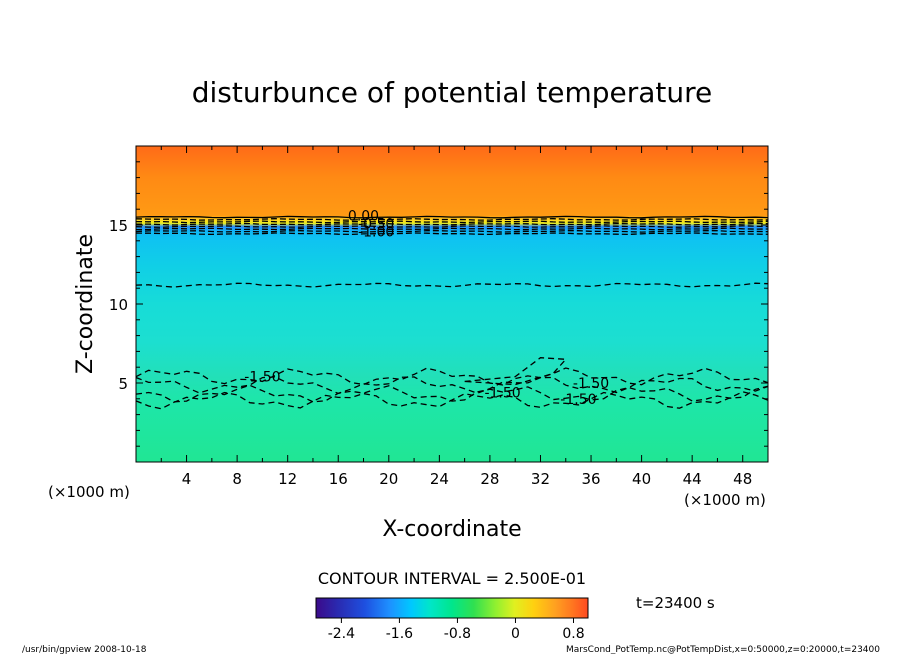  What do you see at coordinates (123, 384) in the screenshot?
I see `y-tick-label: 5` at bounding box center [123, 384].